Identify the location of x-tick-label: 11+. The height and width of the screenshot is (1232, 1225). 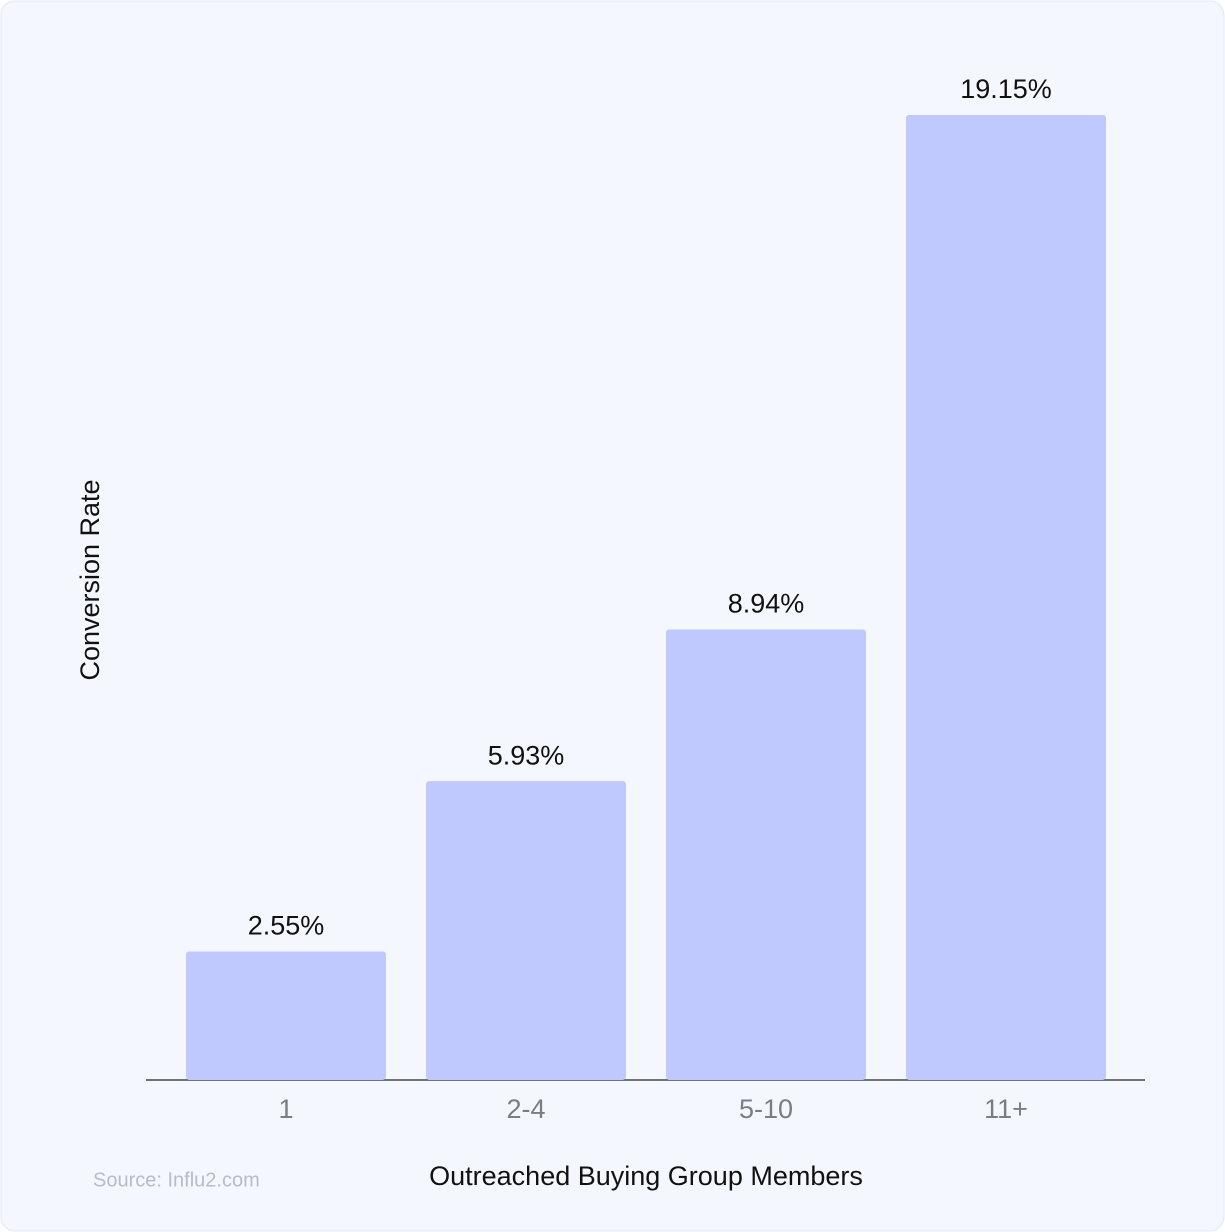
(1006, 1109).